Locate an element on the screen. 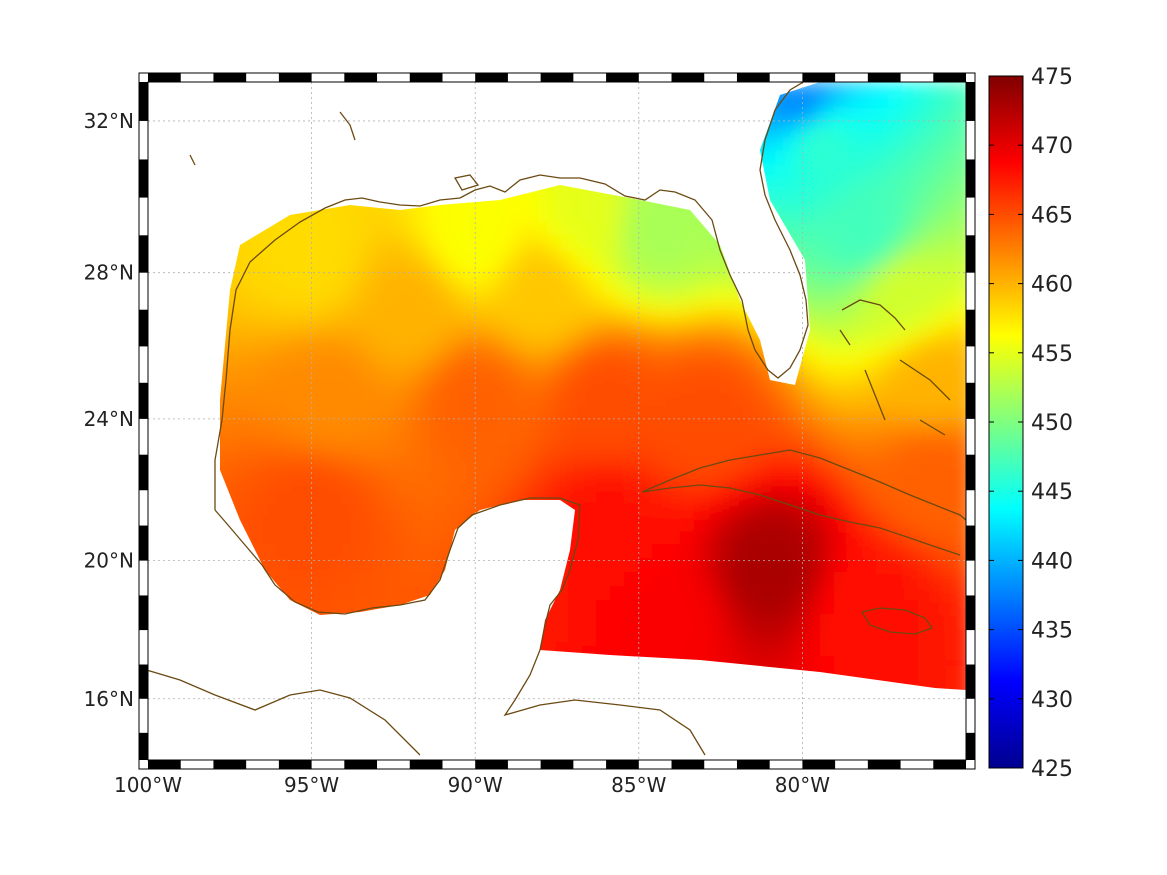 The image size is (1167, 875). frame-segment is located at coordinates (970, 472).